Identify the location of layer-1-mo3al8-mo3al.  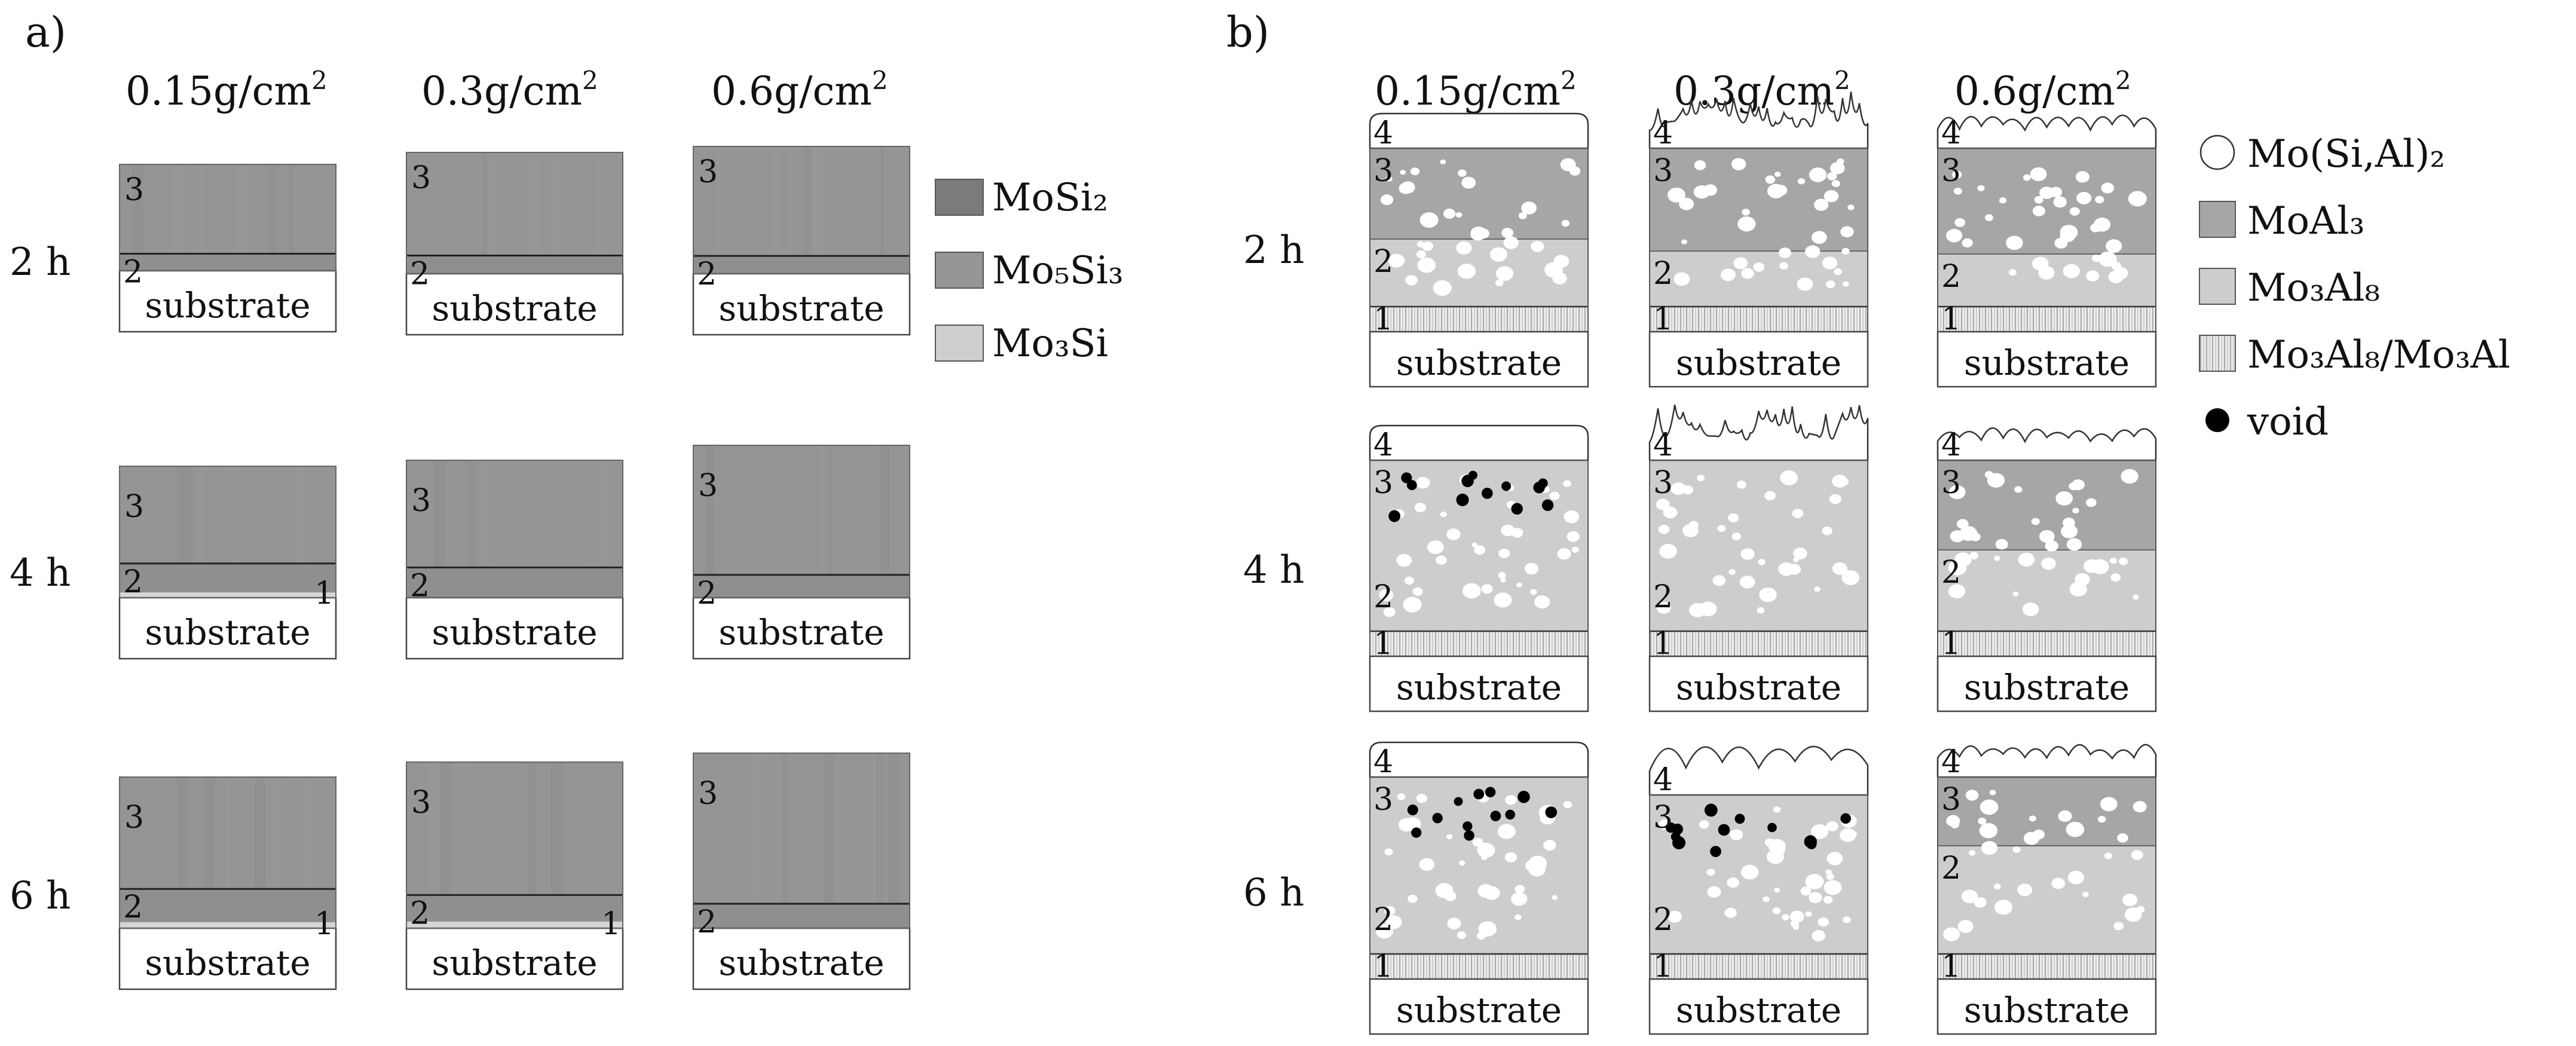
(1759, 644).